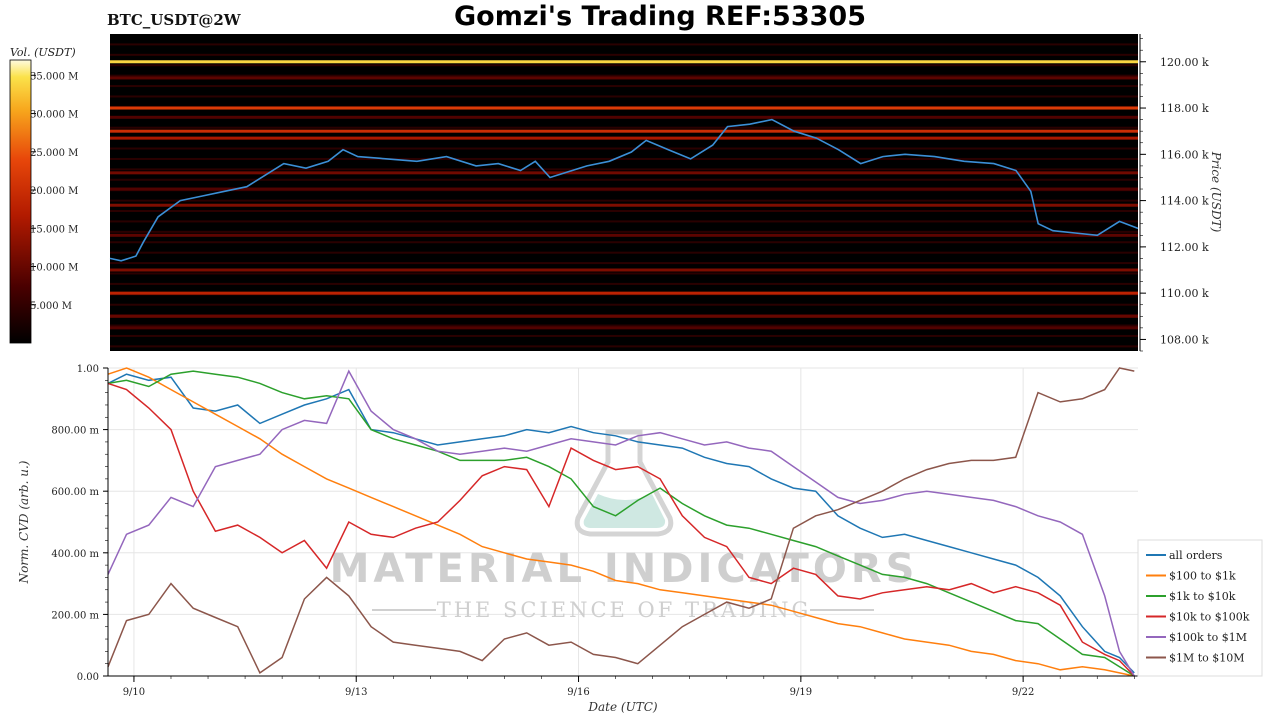 The height and width of the screenshot is (724, 1280). I want to click on flask-liquid-icon, so click(624, 511).